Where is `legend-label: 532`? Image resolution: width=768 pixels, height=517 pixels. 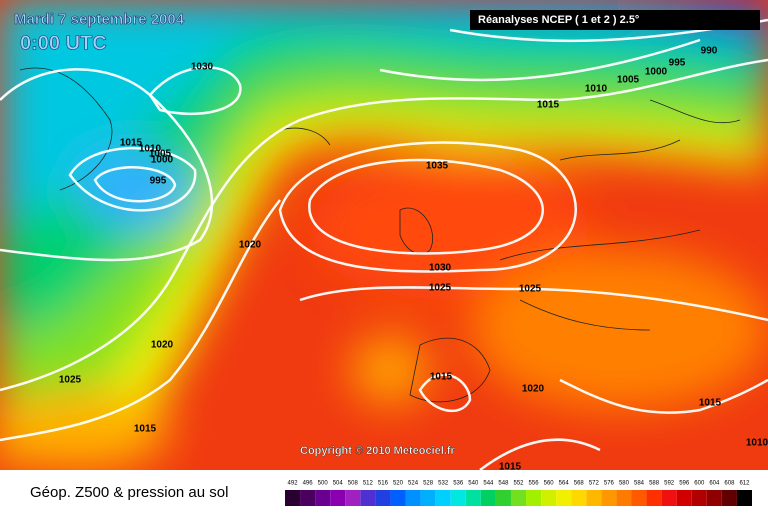 legend-label: 532 is located at coordinates (443, 484).